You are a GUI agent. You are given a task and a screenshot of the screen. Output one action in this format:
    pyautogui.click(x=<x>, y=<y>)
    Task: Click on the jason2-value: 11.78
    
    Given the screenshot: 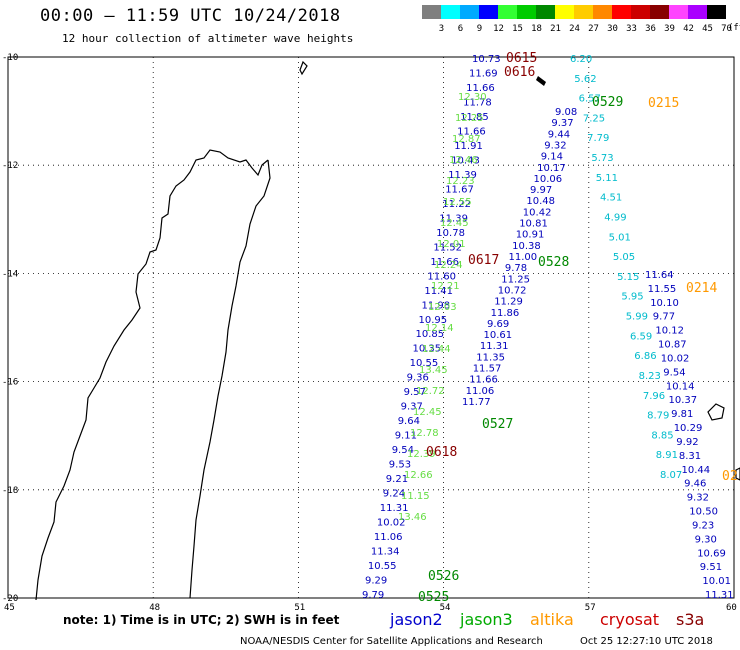 What is the action you would take?
    pyautogui.click(x=477, y=103)
    